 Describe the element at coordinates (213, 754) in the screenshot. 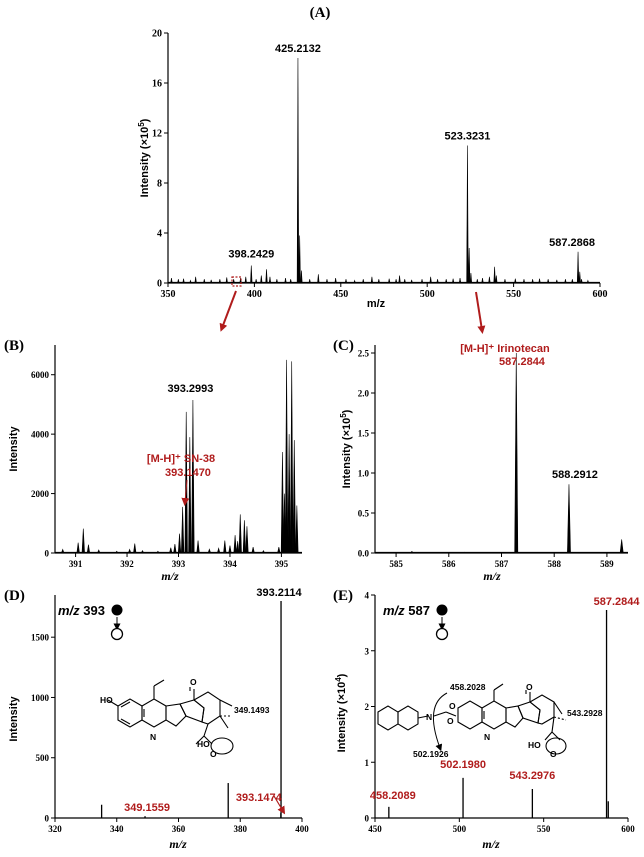

I see `structure-o-lactone: O` at that location.